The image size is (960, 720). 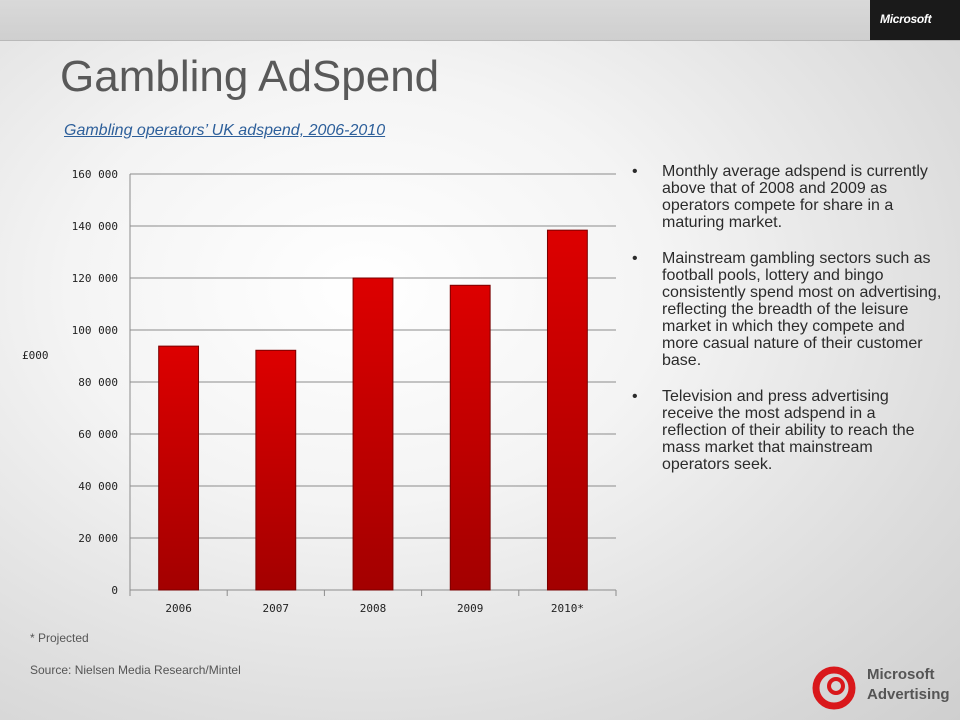 I want to click on microsoft-logo: Microsoft, so click(x=906, y=19).